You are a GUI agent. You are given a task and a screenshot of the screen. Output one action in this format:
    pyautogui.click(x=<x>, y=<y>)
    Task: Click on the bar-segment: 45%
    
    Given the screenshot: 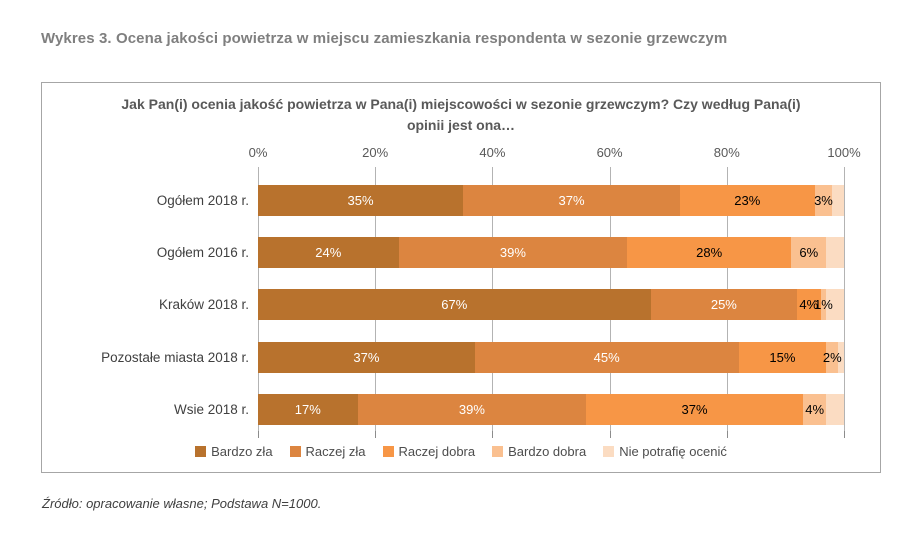 What is the action you would take?
    pyautogui.click(x=606, y=357)
    